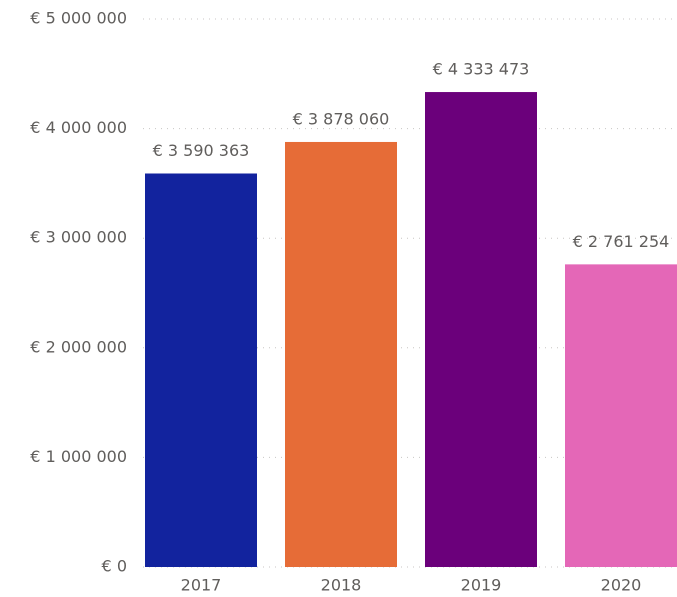  I want to click on x-tick-label: 2020, so click(621, 585).